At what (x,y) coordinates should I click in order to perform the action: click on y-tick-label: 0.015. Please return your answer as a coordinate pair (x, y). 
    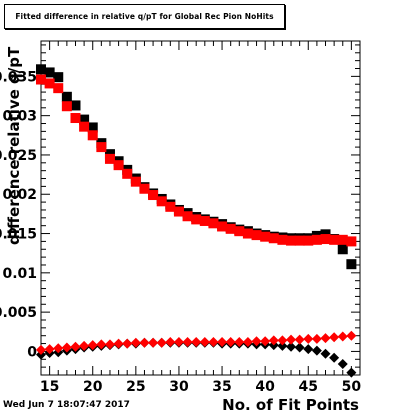
    Looking at the image, I should click on (18, 235).